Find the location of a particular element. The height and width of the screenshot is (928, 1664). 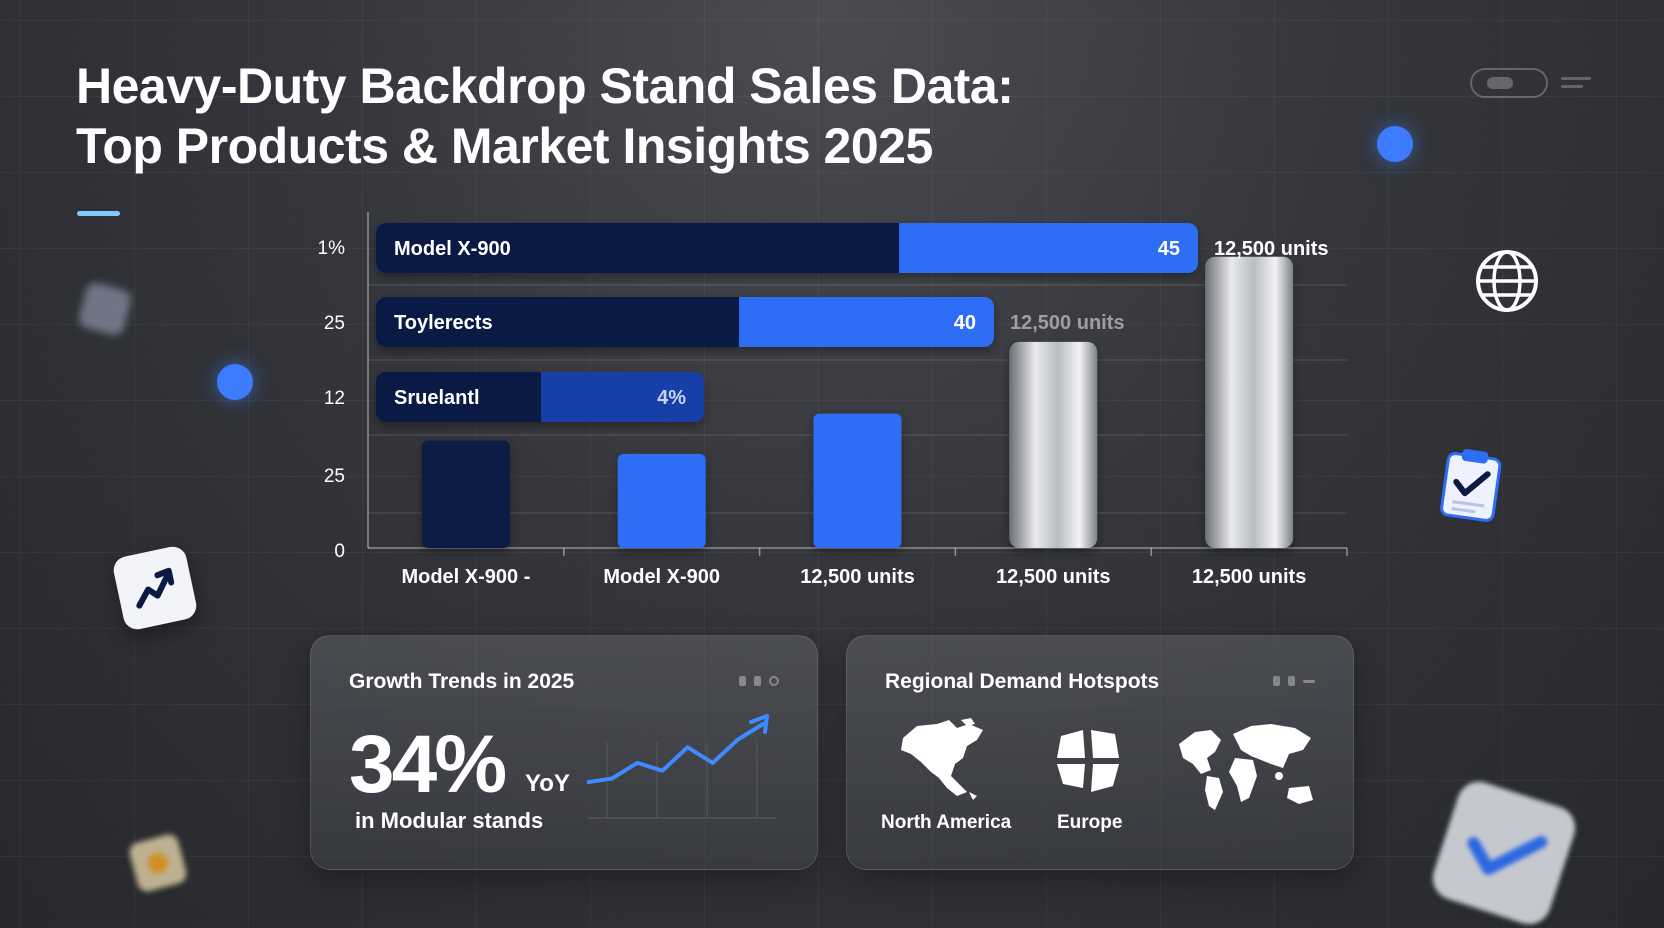

title-line-1: Heavy-Duty Backdrop Stand Sales Data: is located at coordinates (545, 86).